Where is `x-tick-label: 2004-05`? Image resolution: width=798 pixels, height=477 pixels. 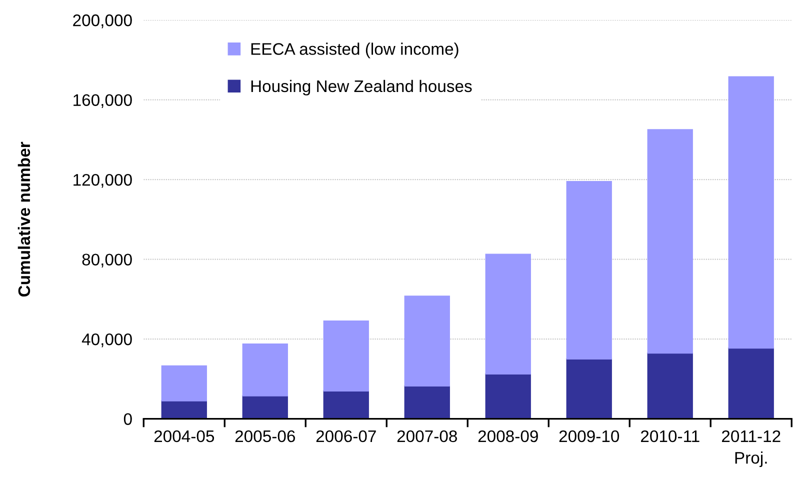 x-tick-label: 2004-05 is located at coordinates (184, 436).